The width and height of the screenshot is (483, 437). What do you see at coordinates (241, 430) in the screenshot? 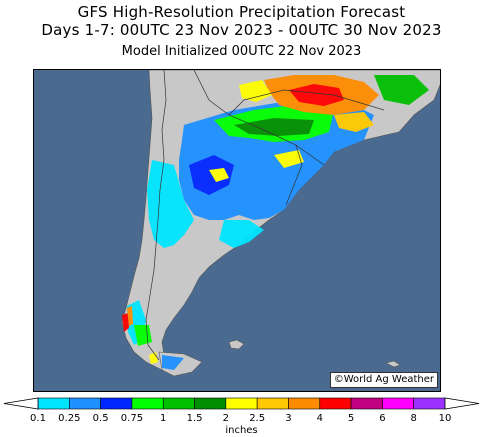
I see `legend-units: inches` at bounding box center [241, 430].